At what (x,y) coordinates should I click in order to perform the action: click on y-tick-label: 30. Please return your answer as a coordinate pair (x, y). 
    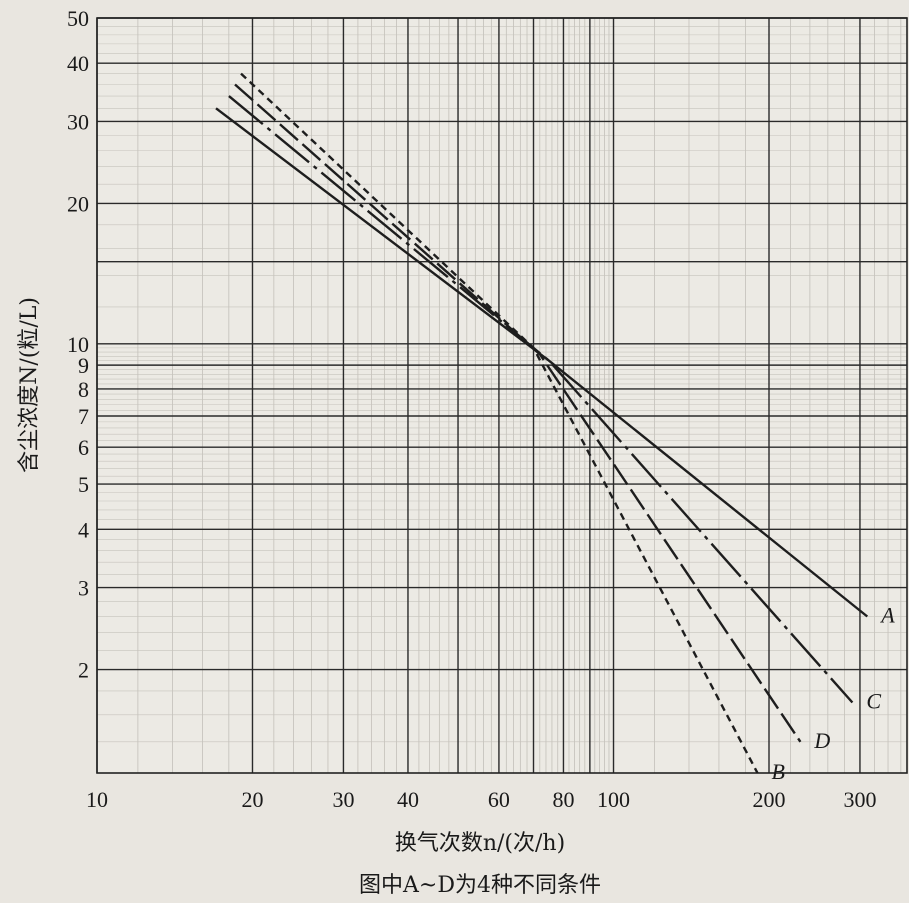
    Looking at the image, I should click on (78, 121).